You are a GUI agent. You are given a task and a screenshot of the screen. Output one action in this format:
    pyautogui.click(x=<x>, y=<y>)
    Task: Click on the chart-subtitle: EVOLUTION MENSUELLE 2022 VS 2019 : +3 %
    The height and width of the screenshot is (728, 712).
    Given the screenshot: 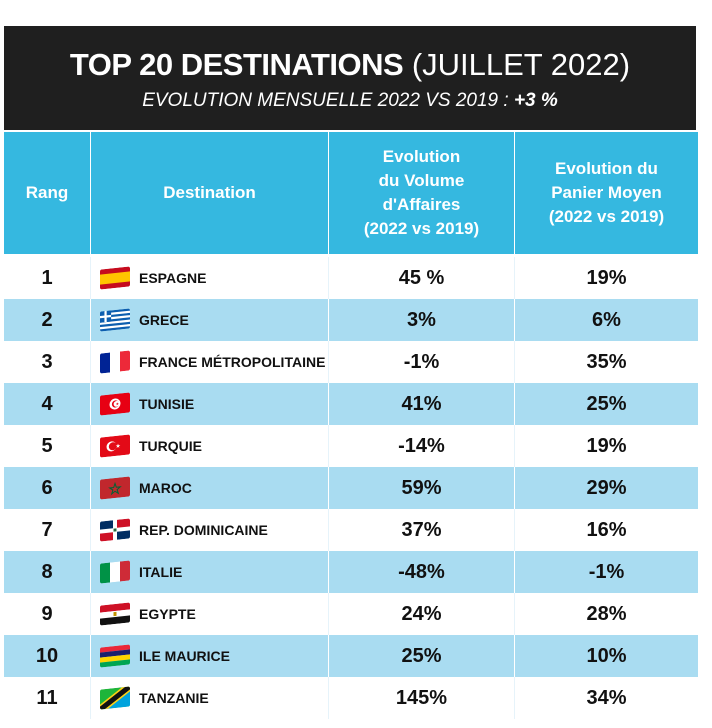 What is the action you would take?
    pyautogui.click(x=350, y=101)
    